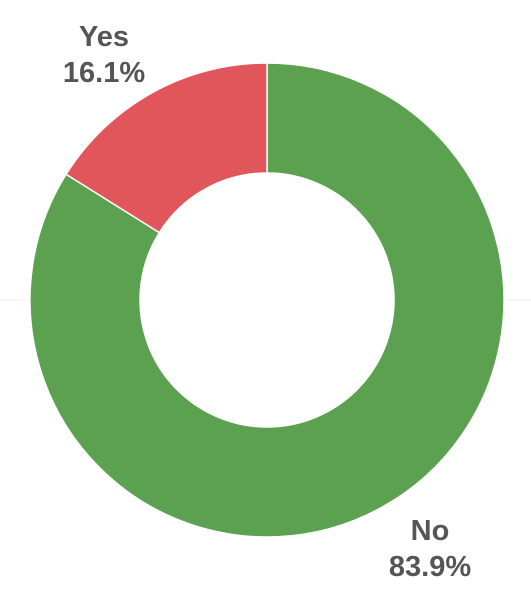 This screenshot has height=607, width=531. I want to click on label-no-name: No, so click(430, 531).